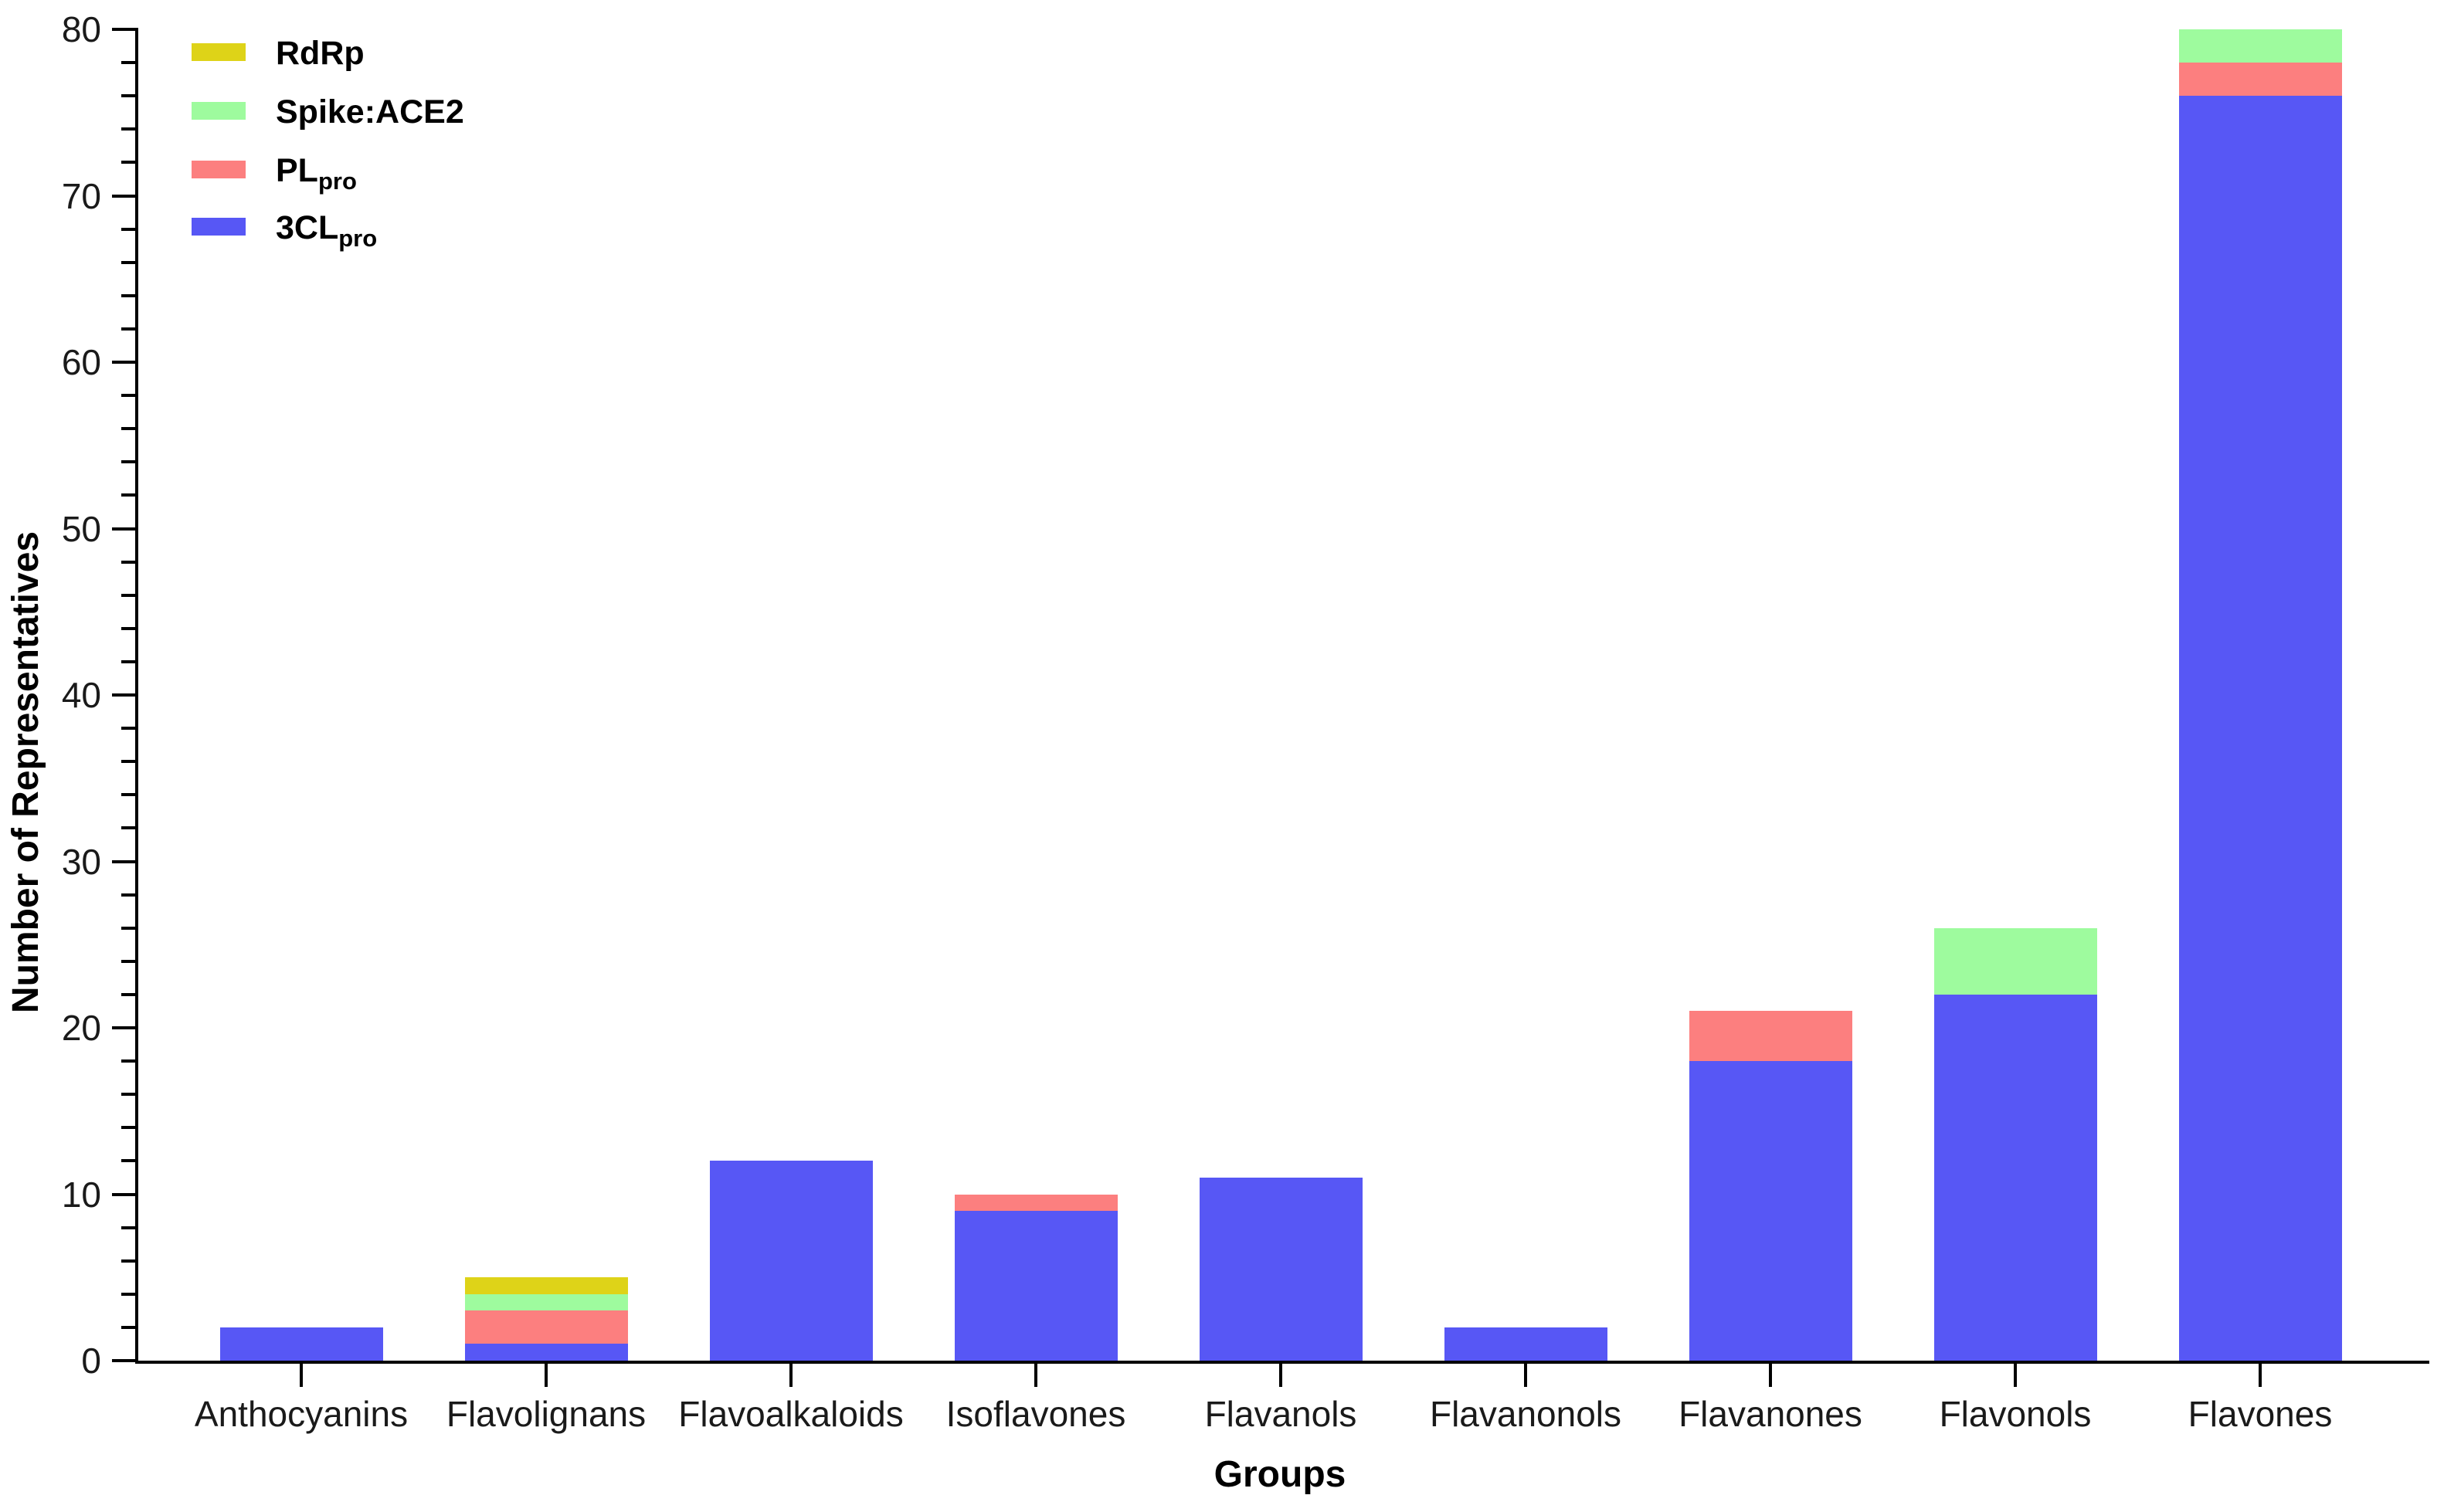 The image size is (2444, 1512). What do you see at coordinates (81, 362) in the screenshot?
I see `y-tick-label: 60` at bounding box center [81, 362].